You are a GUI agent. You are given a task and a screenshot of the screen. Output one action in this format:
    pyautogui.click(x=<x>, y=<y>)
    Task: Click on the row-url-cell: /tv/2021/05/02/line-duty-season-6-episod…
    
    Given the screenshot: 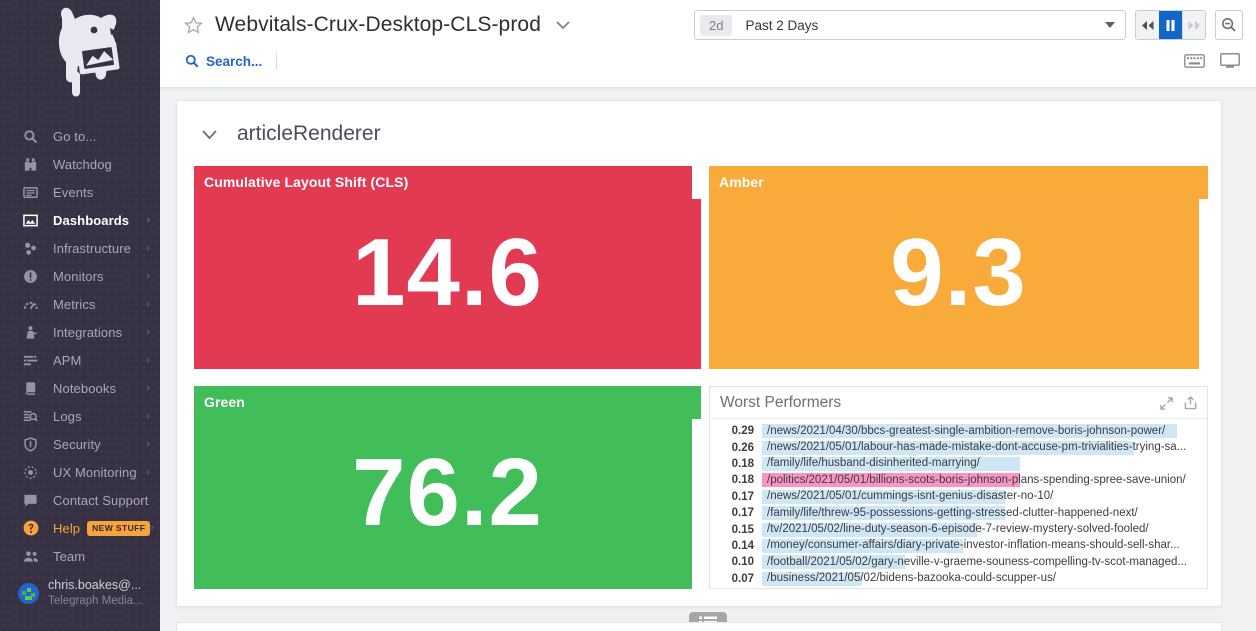 What is the action you would take?
    pyautogui.click(x=980, y=529)
    